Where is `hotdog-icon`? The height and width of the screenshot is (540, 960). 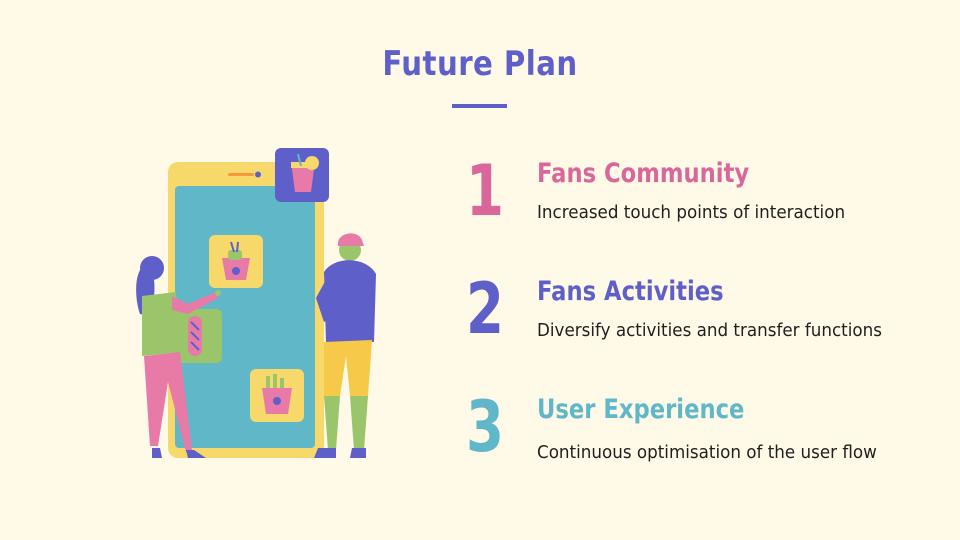
hotdog-icon is located at coordinates (199, 336).